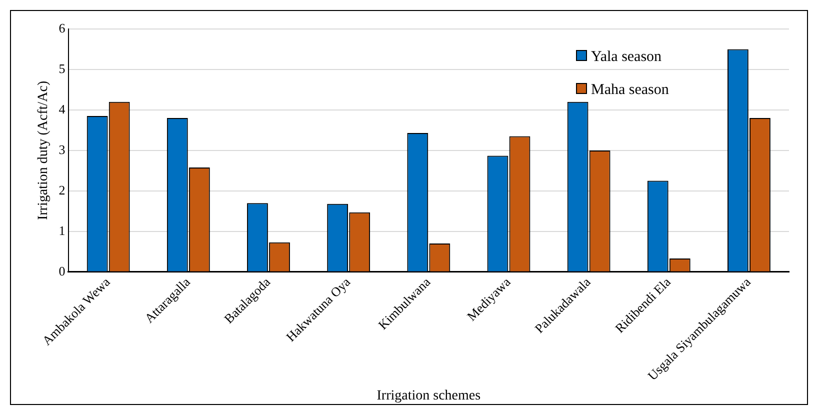 The height and width of the screenshot is (407, 821). Describe the element at coordinates (62, 149) in the screenshot. I see `y-tick-label: 3` at that location.